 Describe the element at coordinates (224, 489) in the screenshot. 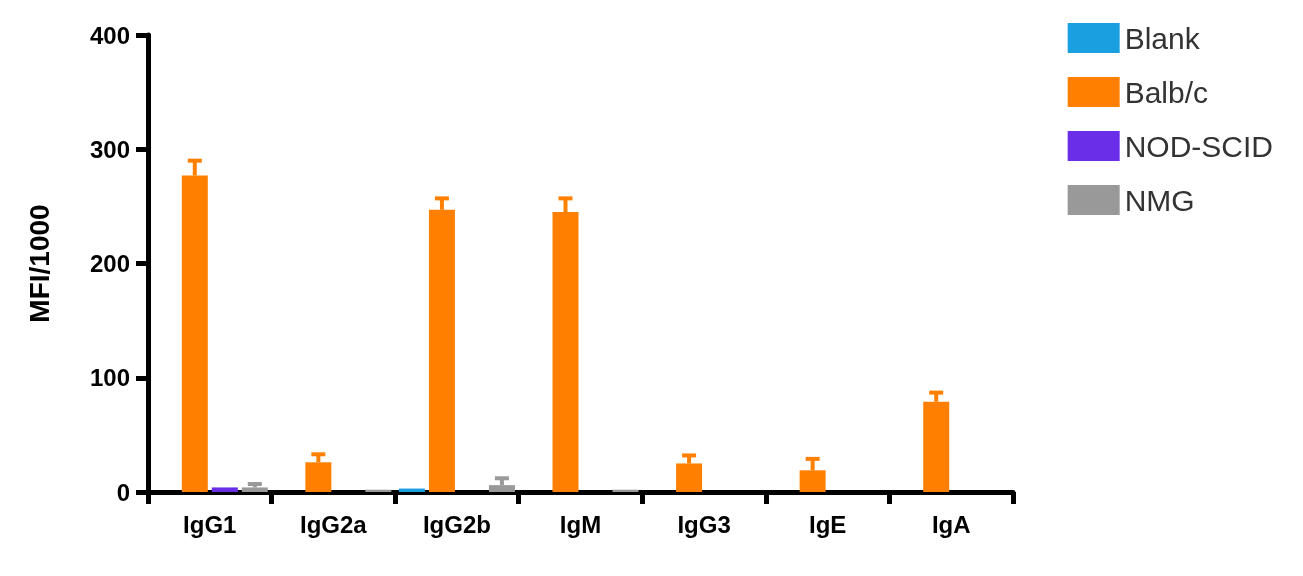

I see `bar` at that location.